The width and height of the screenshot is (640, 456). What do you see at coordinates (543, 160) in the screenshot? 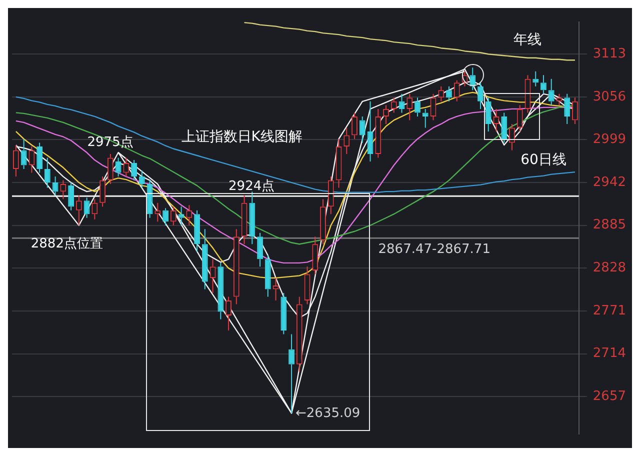
I see `series-label: 60日线` at bounding box center [543, 160].